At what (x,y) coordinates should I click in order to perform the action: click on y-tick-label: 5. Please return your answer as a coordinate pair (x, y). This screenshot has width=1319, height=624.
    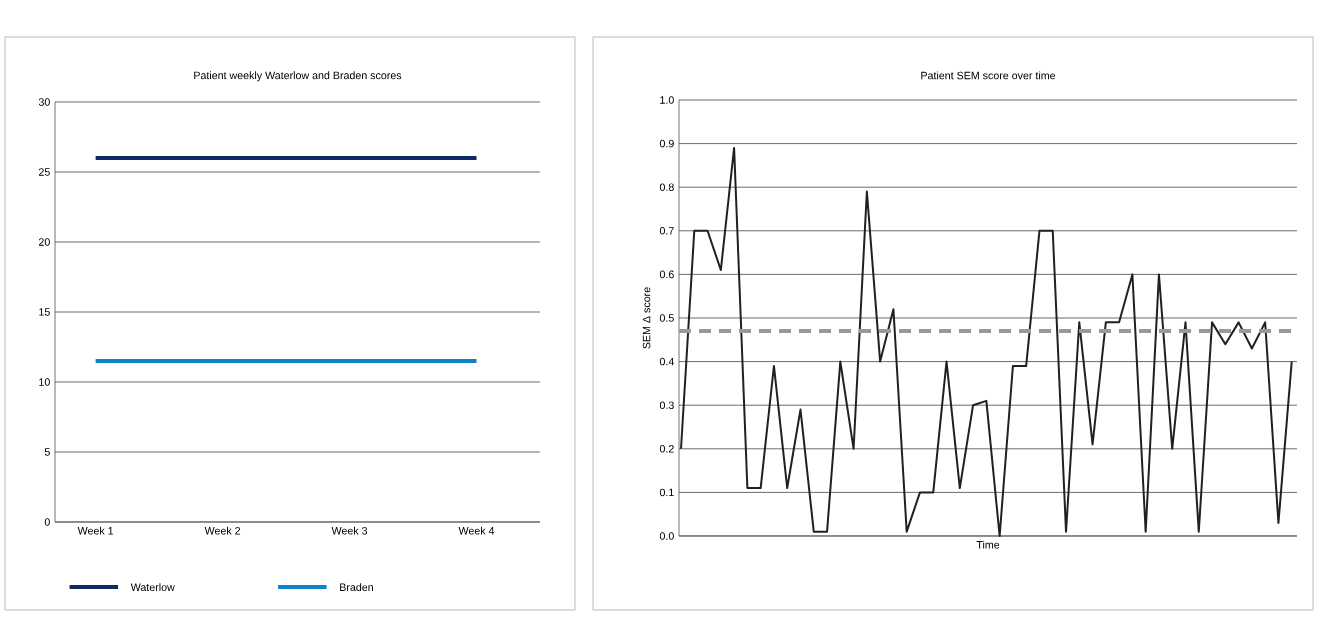
    Looking at the image, I should click on (47, 452).